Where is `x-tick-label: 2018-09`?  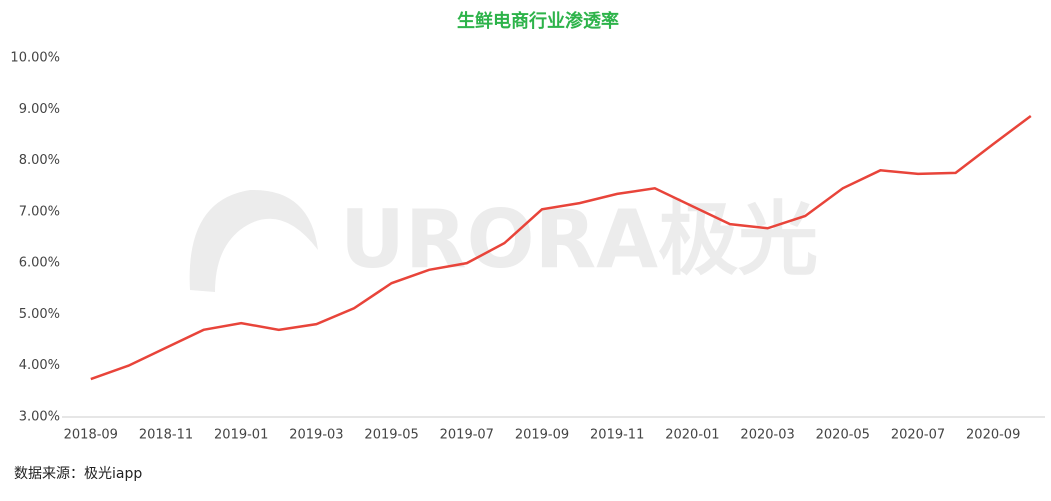
x-tick-label: 2018-09 is located at coordinates (91, 435).